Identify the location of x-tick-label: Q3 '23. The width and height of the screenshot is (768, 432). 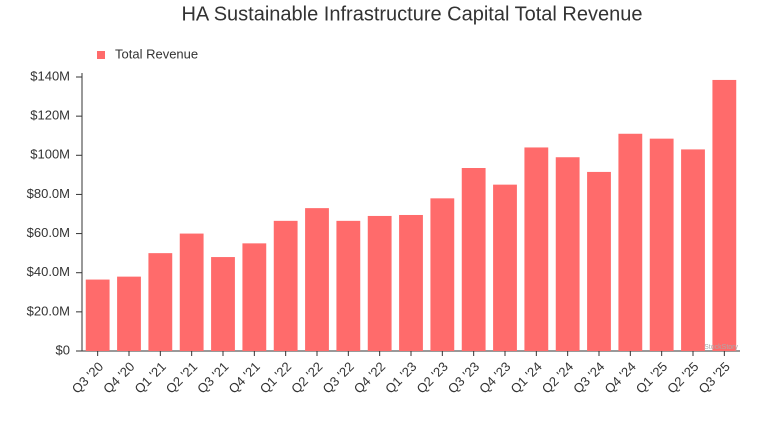
(463, 377).